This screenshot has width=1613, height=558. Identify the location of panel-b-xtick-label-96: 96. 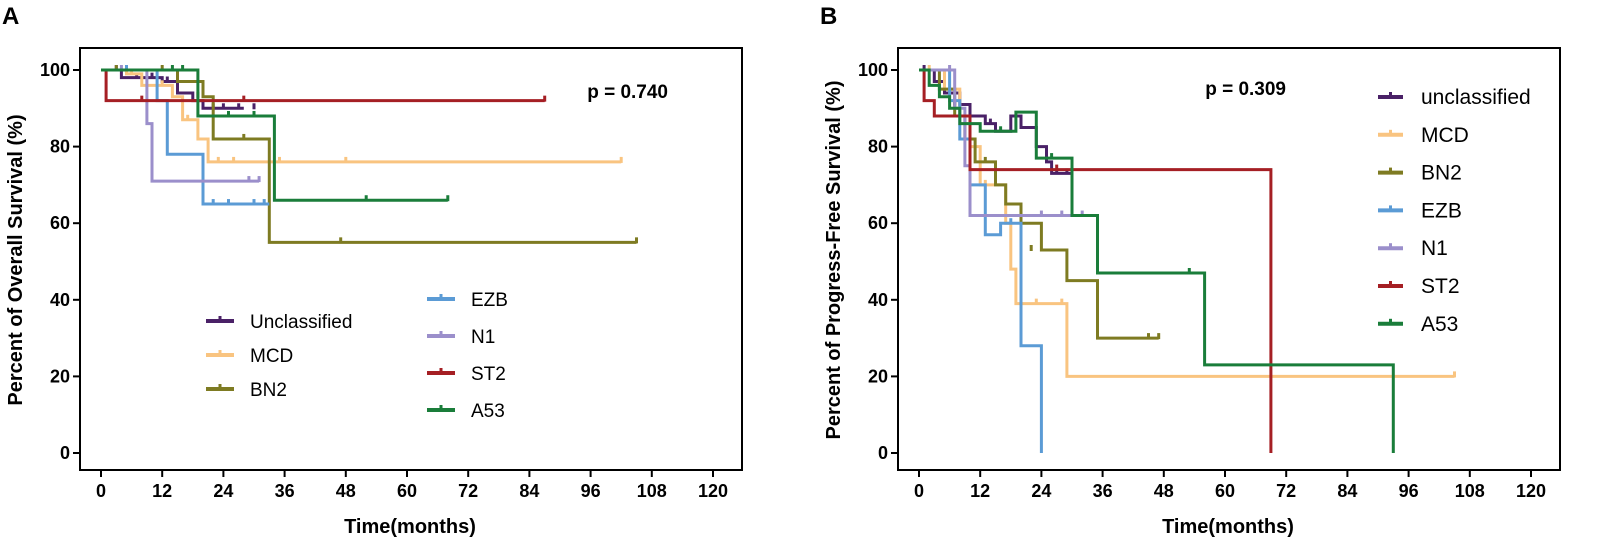
(1409, 491).